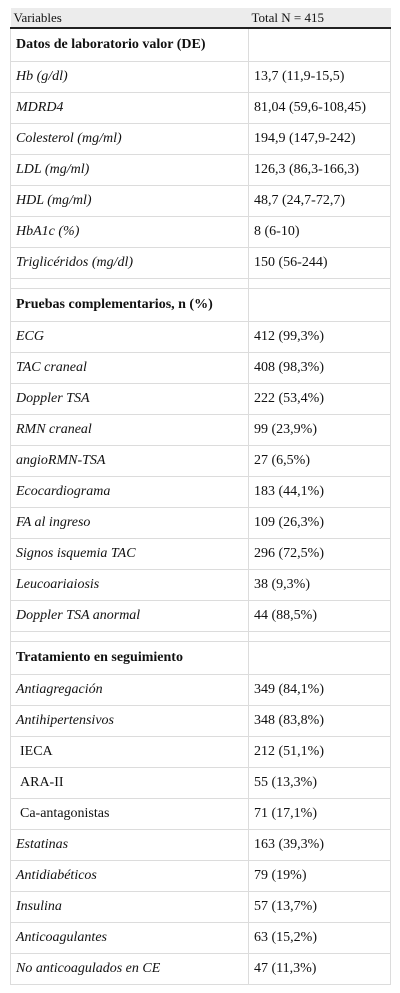 This screenshot has width=400, height=993. Describe the element at coordinates (129, 969) in the screenshot. I see `row-label: No anticoagulados en CE` at that location.